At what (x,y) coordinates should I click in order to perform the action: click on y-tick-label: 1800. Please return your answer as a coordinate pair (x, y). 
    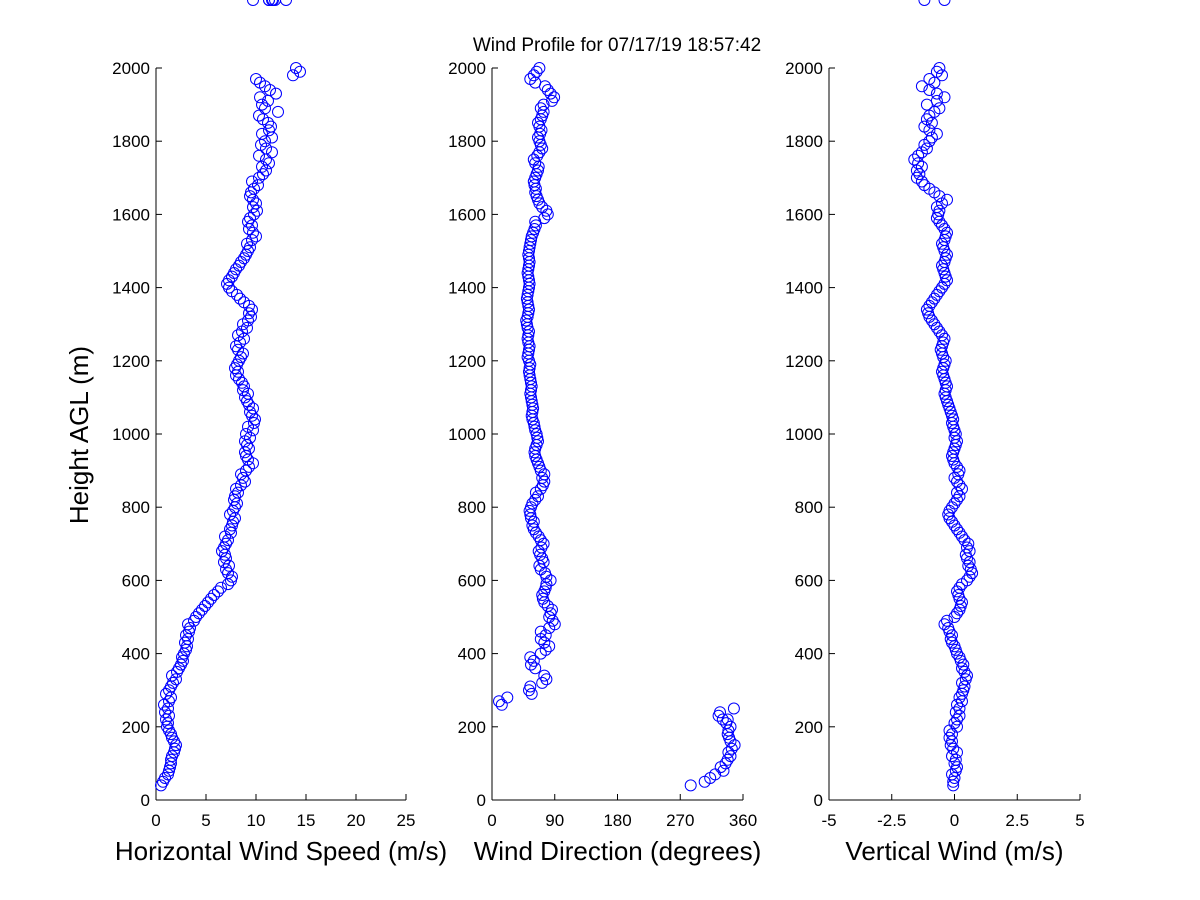
    Looking at the image, I should click on (467, 141).